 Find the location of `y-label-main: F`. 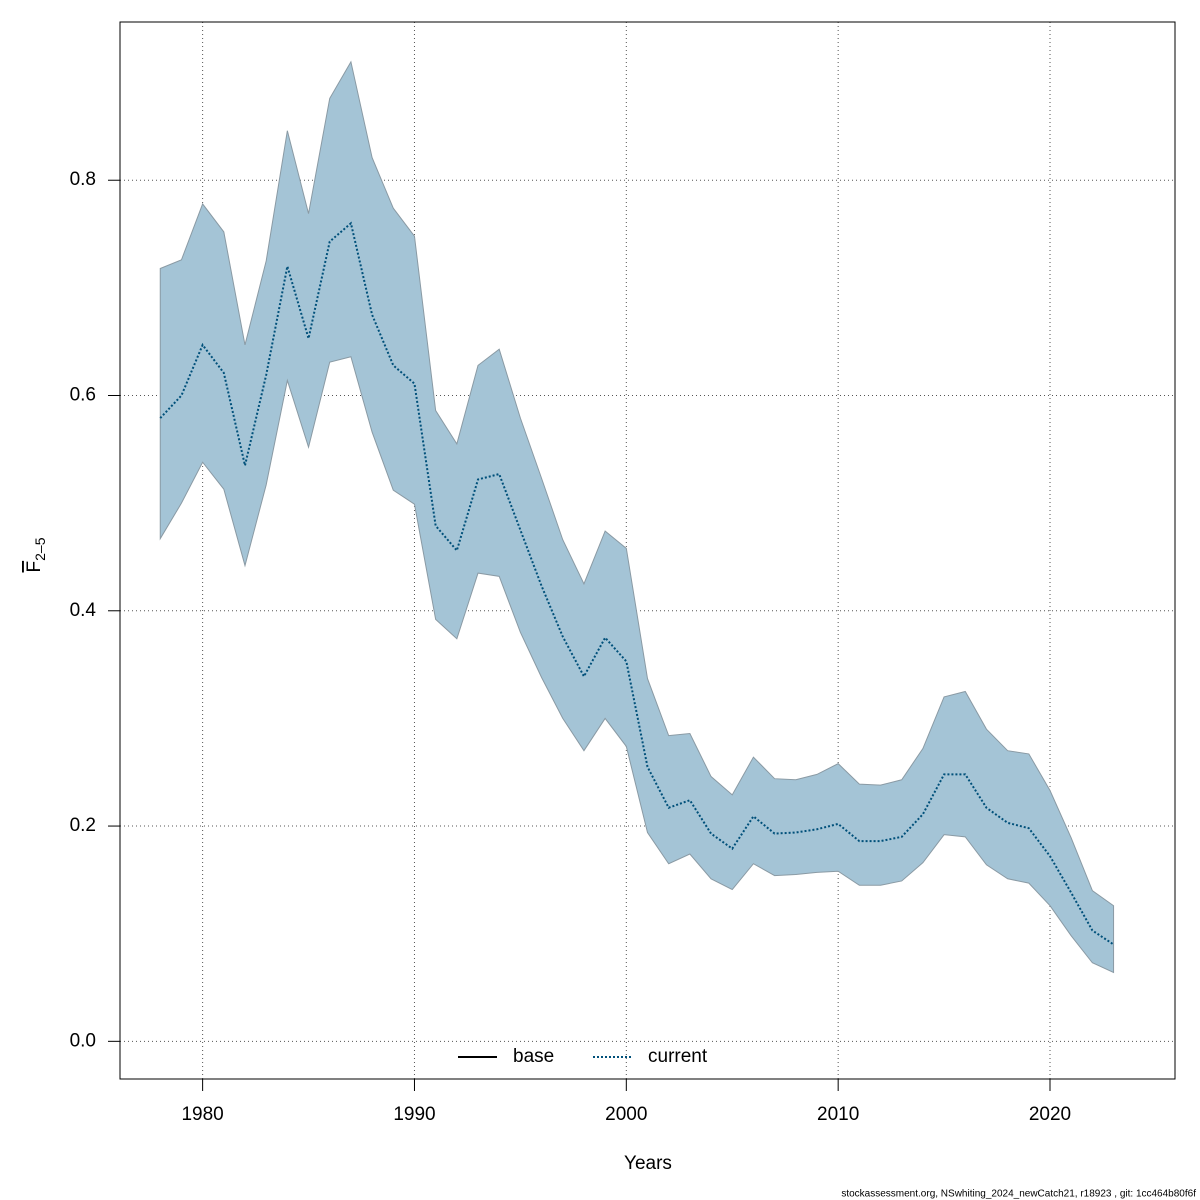

y-label-main: F is located at coordinates (34, 567).